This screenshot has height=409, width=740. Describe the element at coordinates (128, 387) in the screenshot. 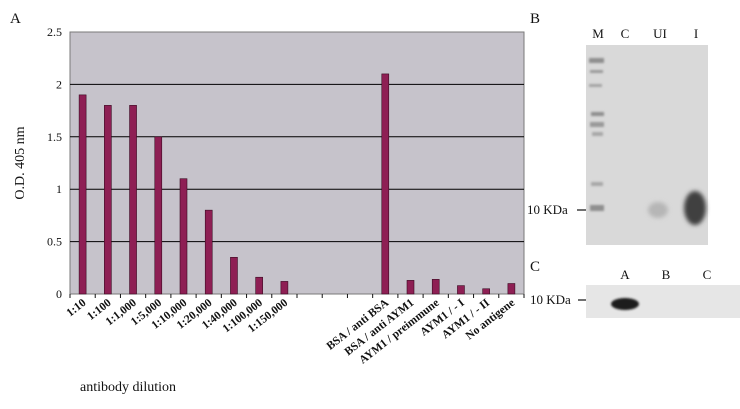

I see `x-axis-label: antibody dilution` at that location.